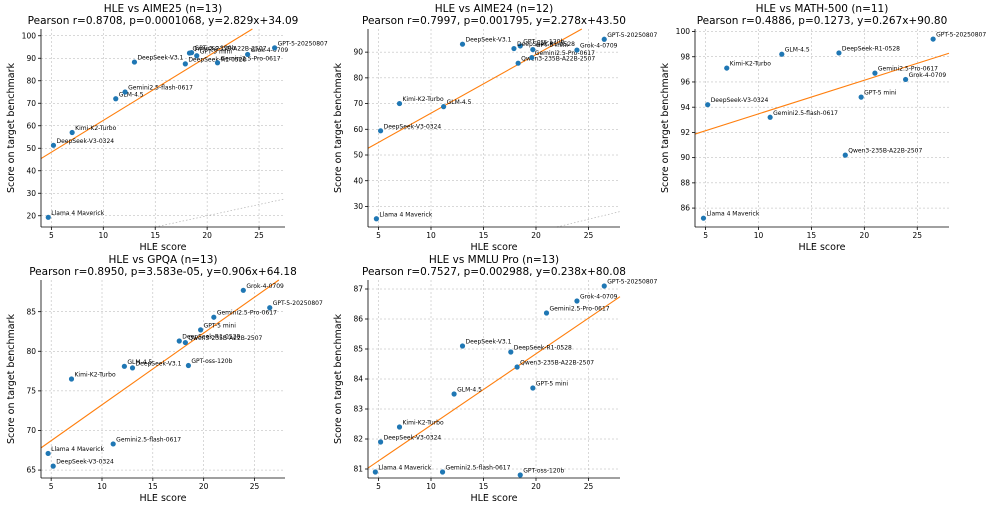  What do you see at coordinates (31, 311) in the screenshot?
I see `y-tick-label: 85` at bounding box center [31, 311].